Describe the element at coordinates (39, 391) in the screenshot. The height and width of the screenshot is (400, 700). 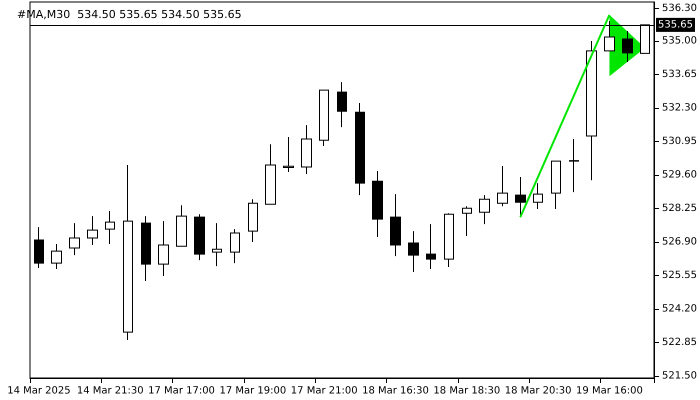
I see `x-tick-label: 14 Mar 2025` at that location.